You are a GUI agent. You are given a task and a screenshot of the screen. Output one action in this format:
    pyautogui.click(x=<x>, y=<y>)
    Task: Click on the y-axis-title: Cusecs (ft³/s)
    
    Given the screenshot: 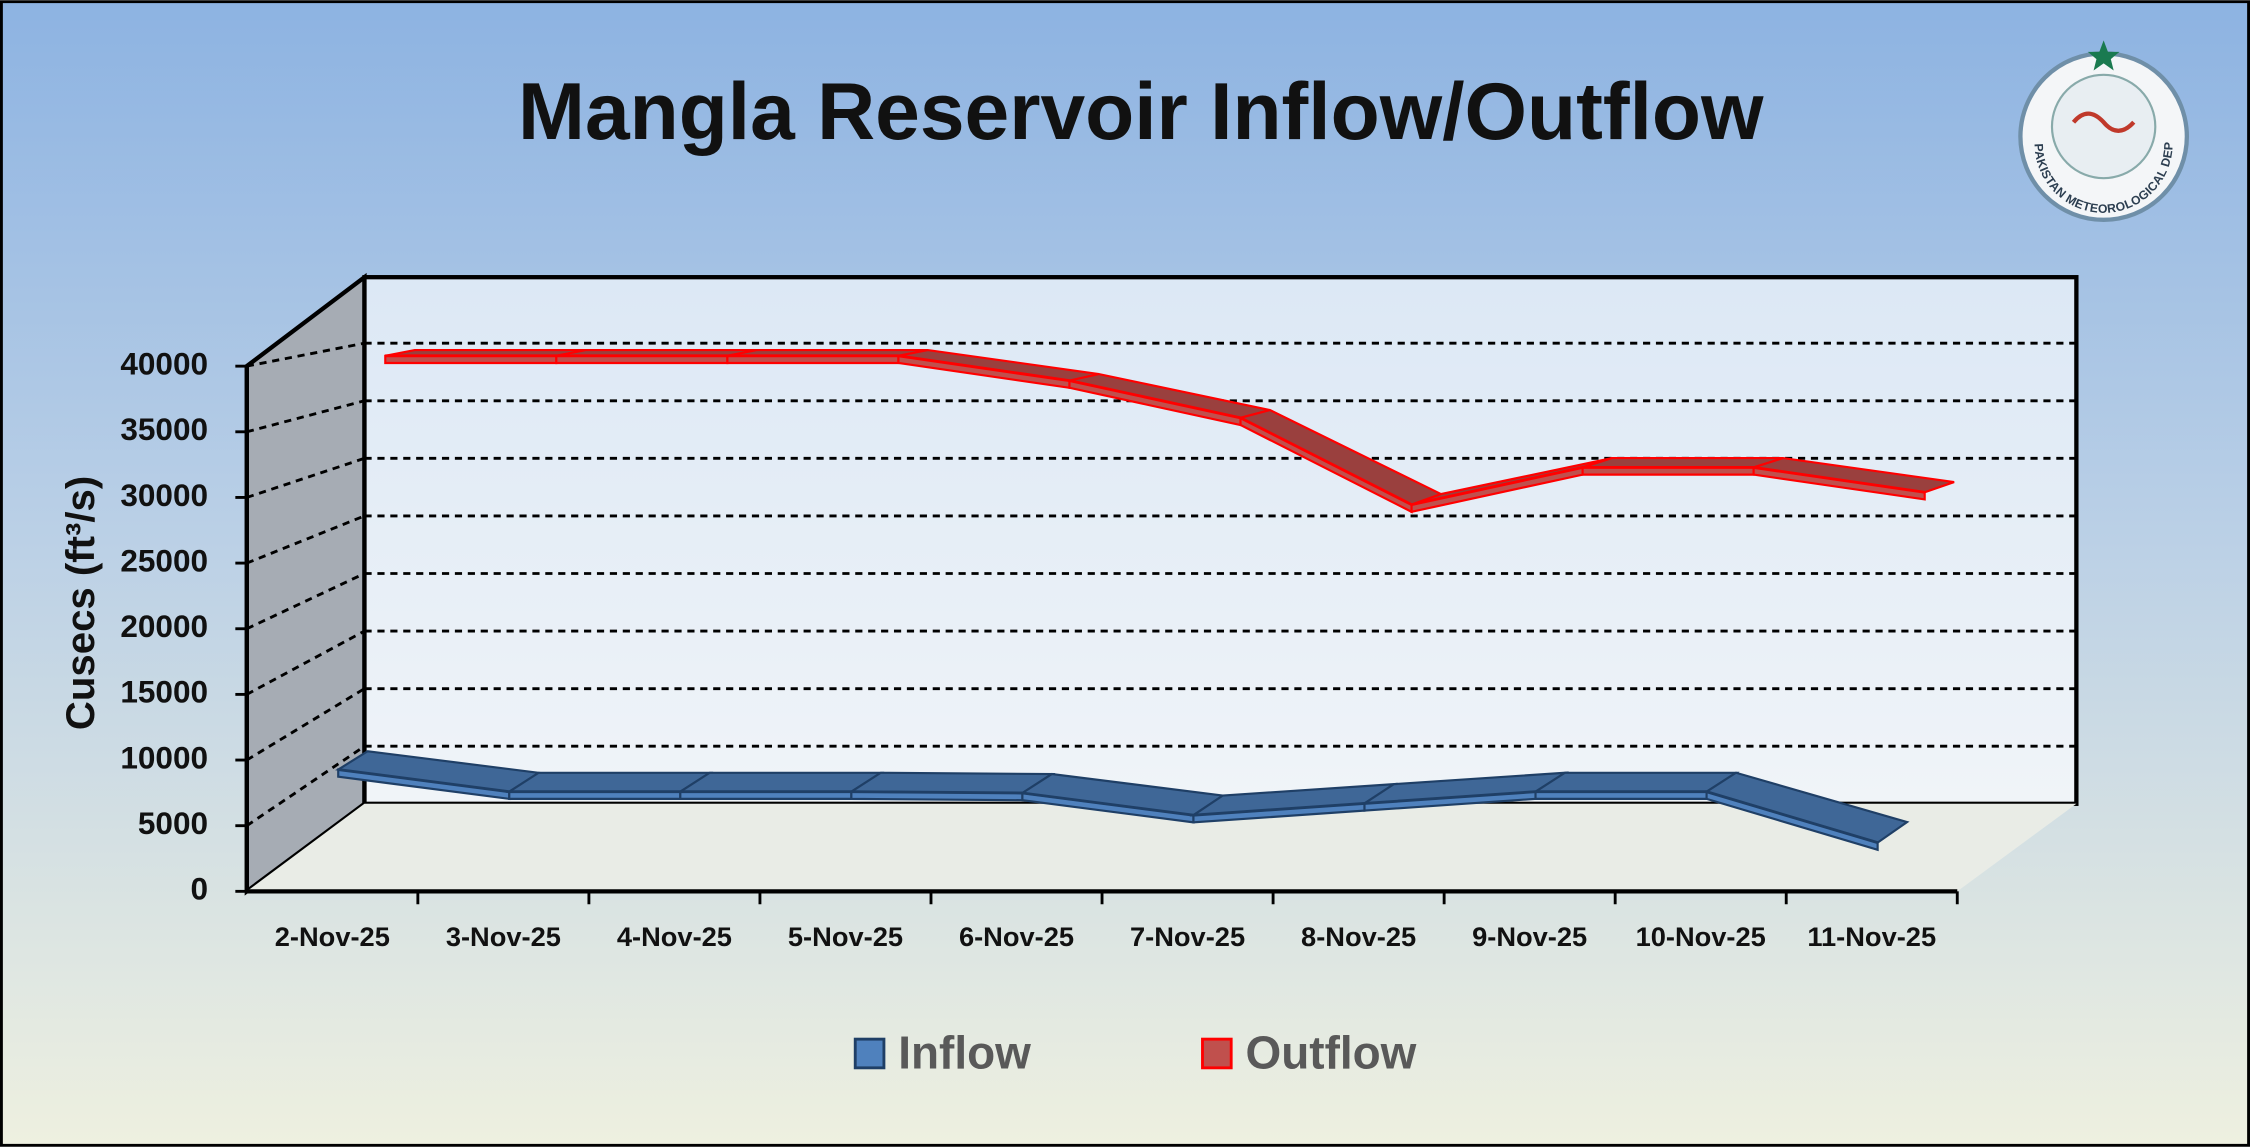 What is the action you would take?
    pyautogui.click(x=80, y=603)
    